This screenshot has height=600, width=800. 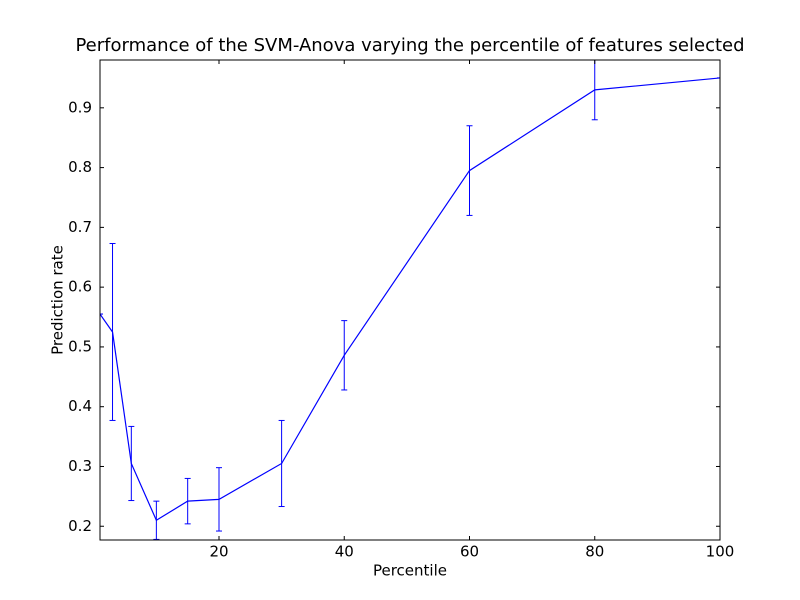 I want to click on y-tick-label: 0.4, so click(x=80, y=406).